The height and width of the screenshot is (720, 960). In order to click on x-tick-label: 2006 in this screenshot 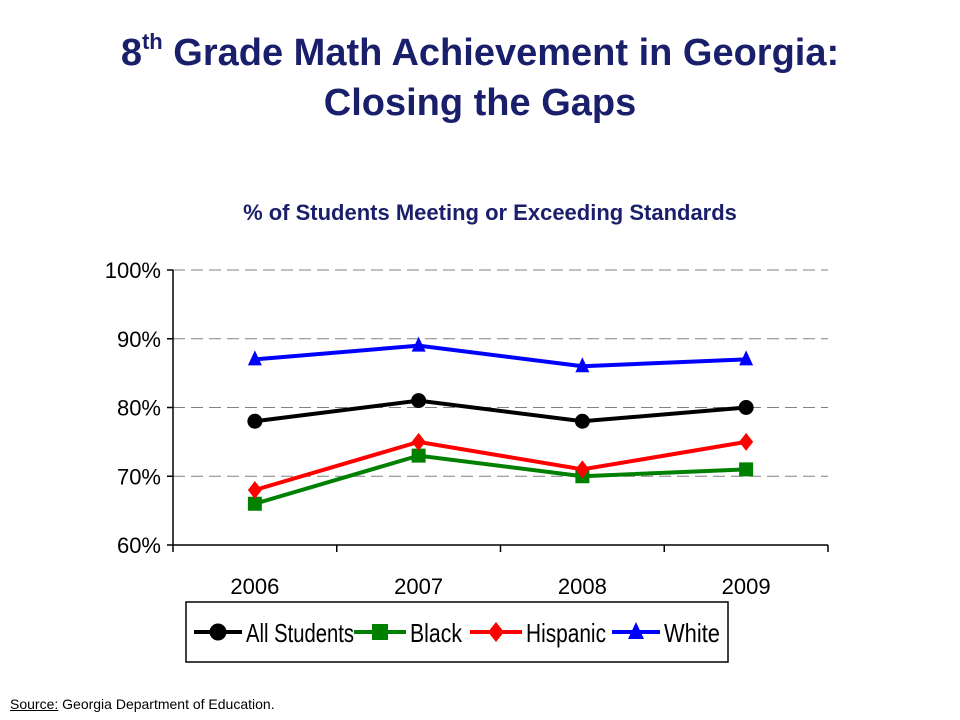, I will do `click(254, 586)`.